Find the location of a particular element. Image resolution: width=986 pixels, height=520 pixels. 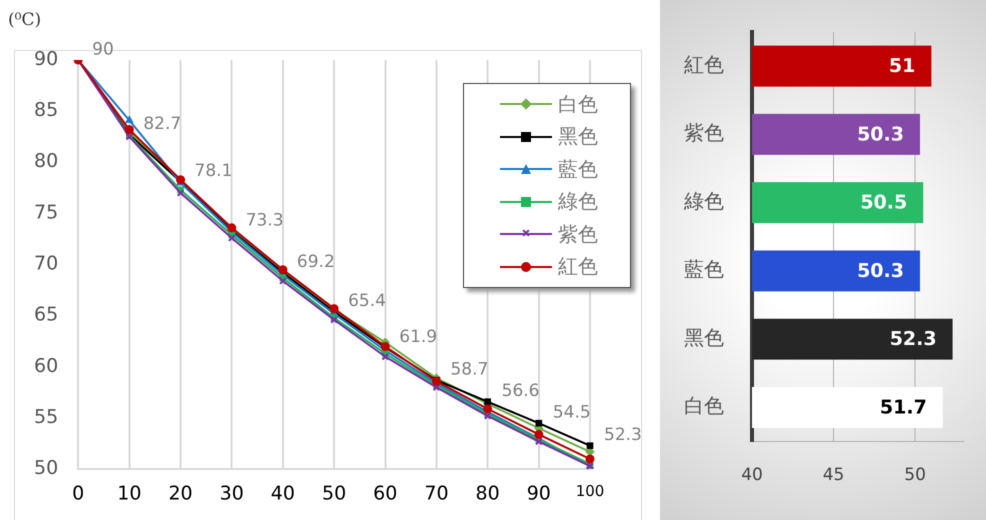

data-label: 69.2 is located at coordinates (315, 262).